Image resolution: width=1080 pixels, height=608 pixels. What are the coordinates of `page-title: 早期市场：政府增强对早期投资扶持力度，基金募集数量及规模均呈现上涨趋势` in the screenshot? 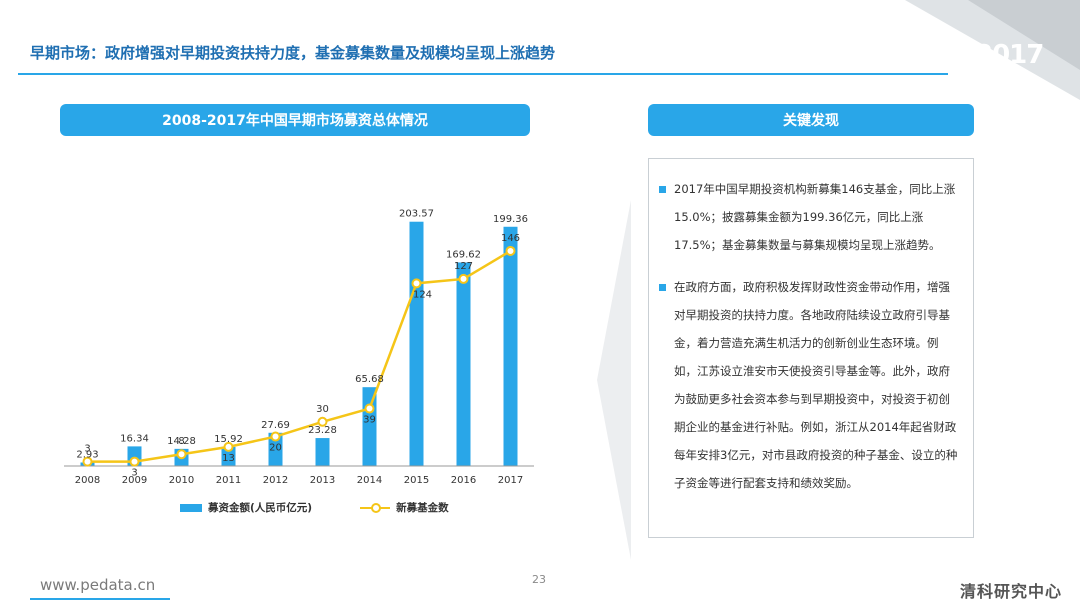 It's located at (293, 53).